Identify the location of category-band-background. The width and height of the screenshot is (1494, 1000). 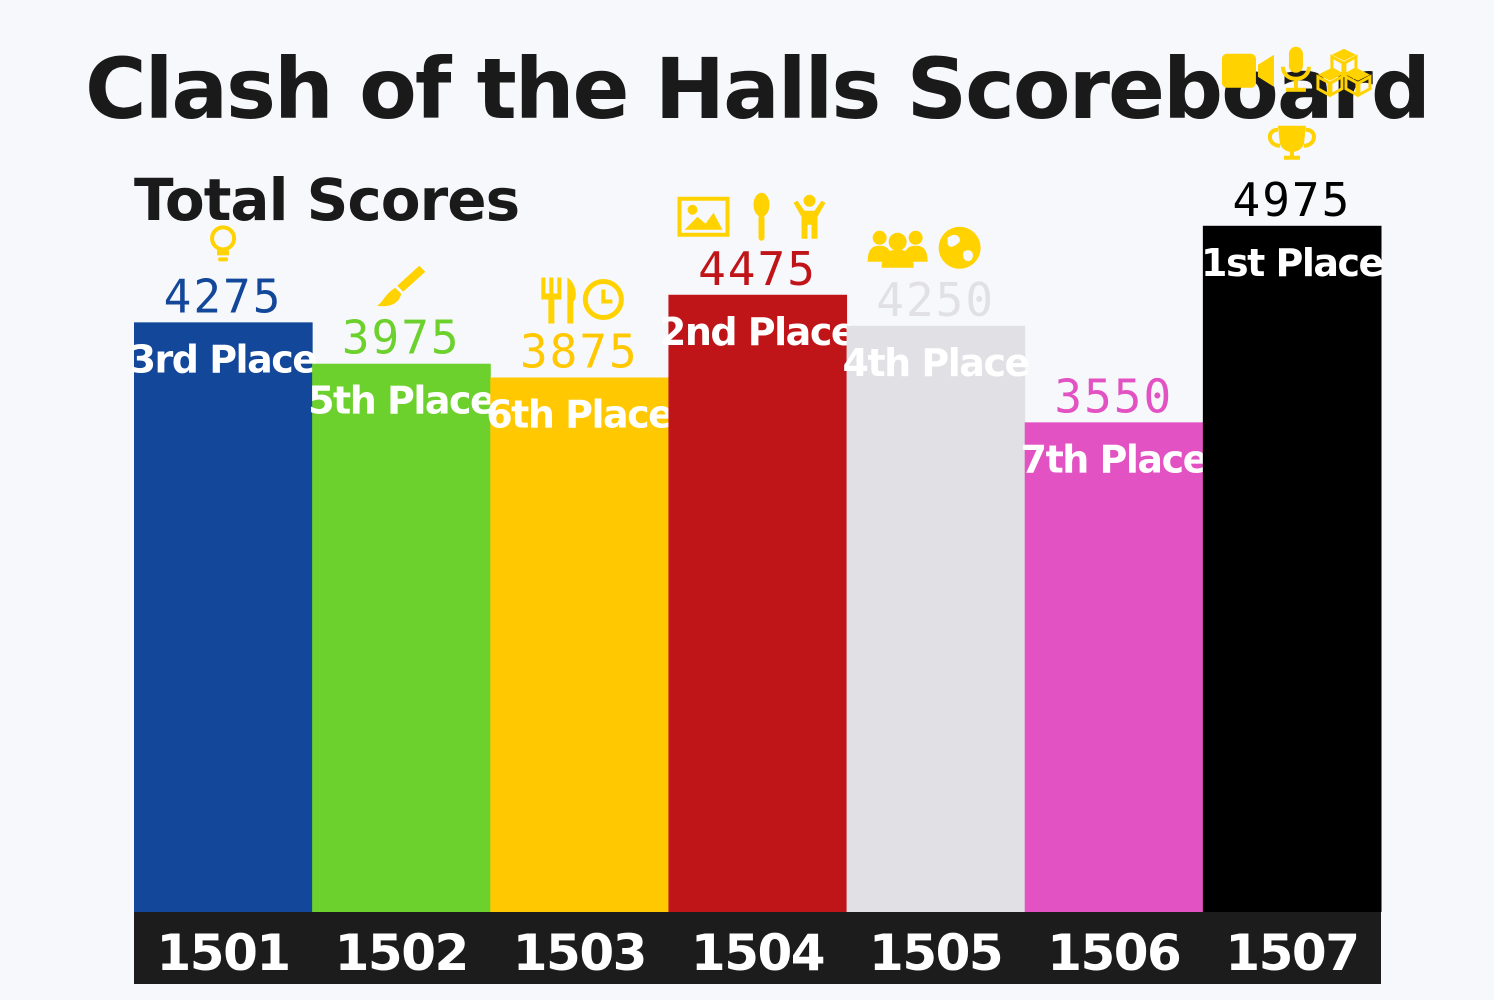
(757, 948).